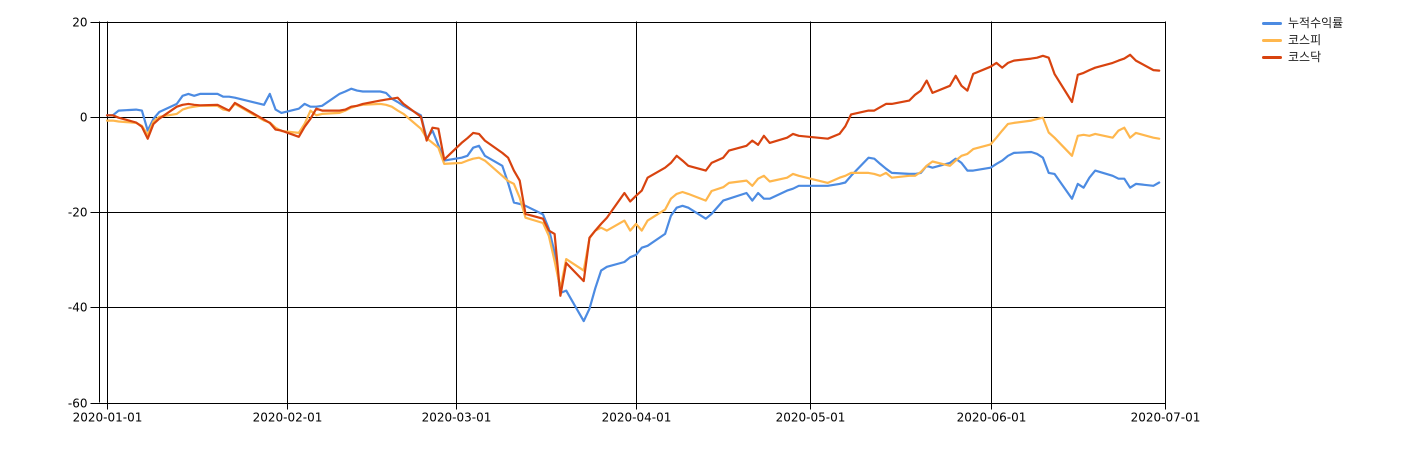 The height and width of the screenshot is (449, 1408). I want to click on legend-line-swatch-cumulative-return, so click(1272, 23).